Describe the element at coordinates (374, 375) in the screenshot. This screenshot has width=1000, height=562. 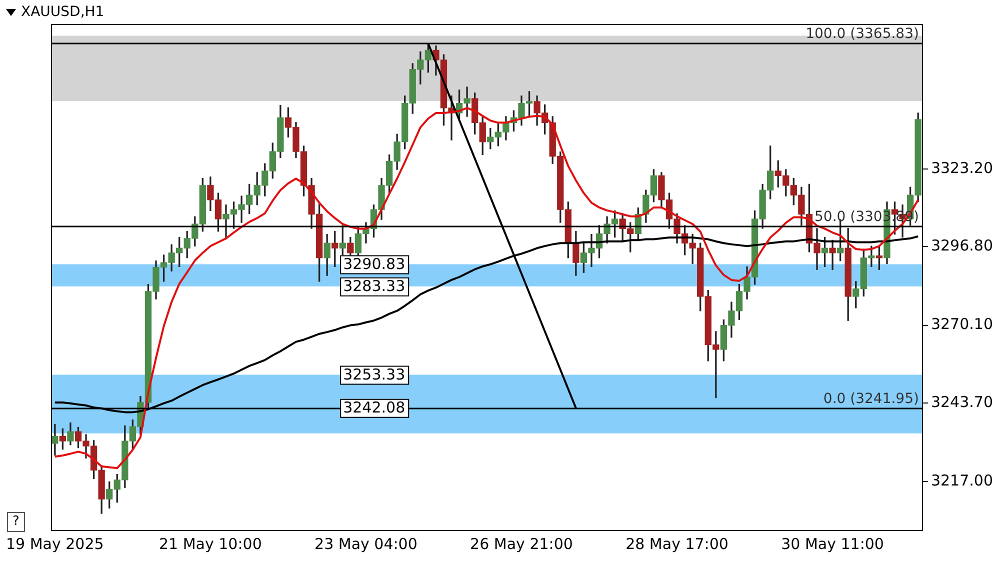
I see `annotation: 3253.33` at that location.